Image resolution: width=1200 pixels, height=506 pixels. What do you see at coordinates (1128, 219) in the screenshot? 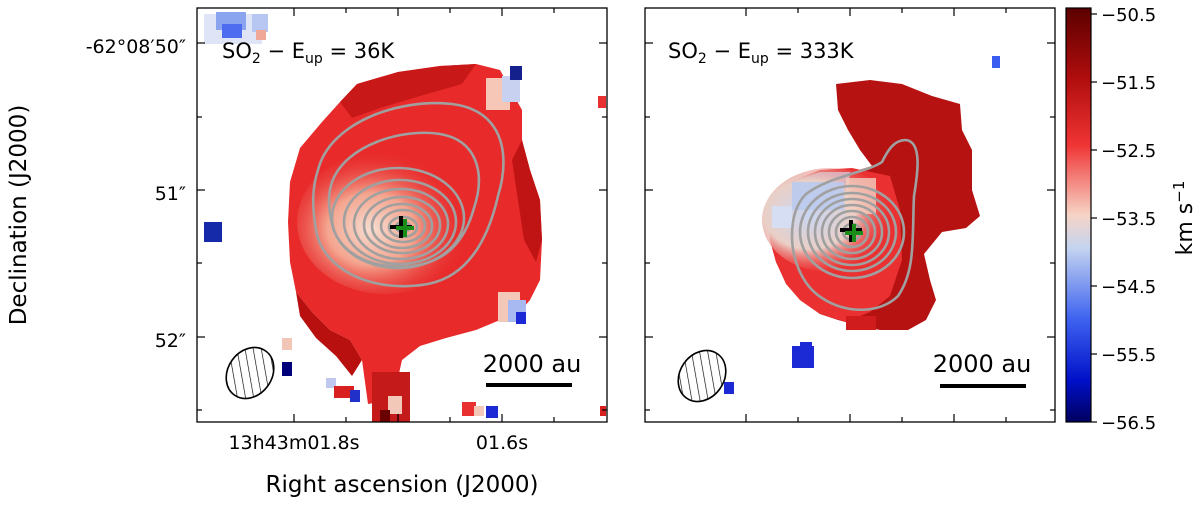
I see `colorbar-tick-4: −53.5` at bounding box center [1128, 219].